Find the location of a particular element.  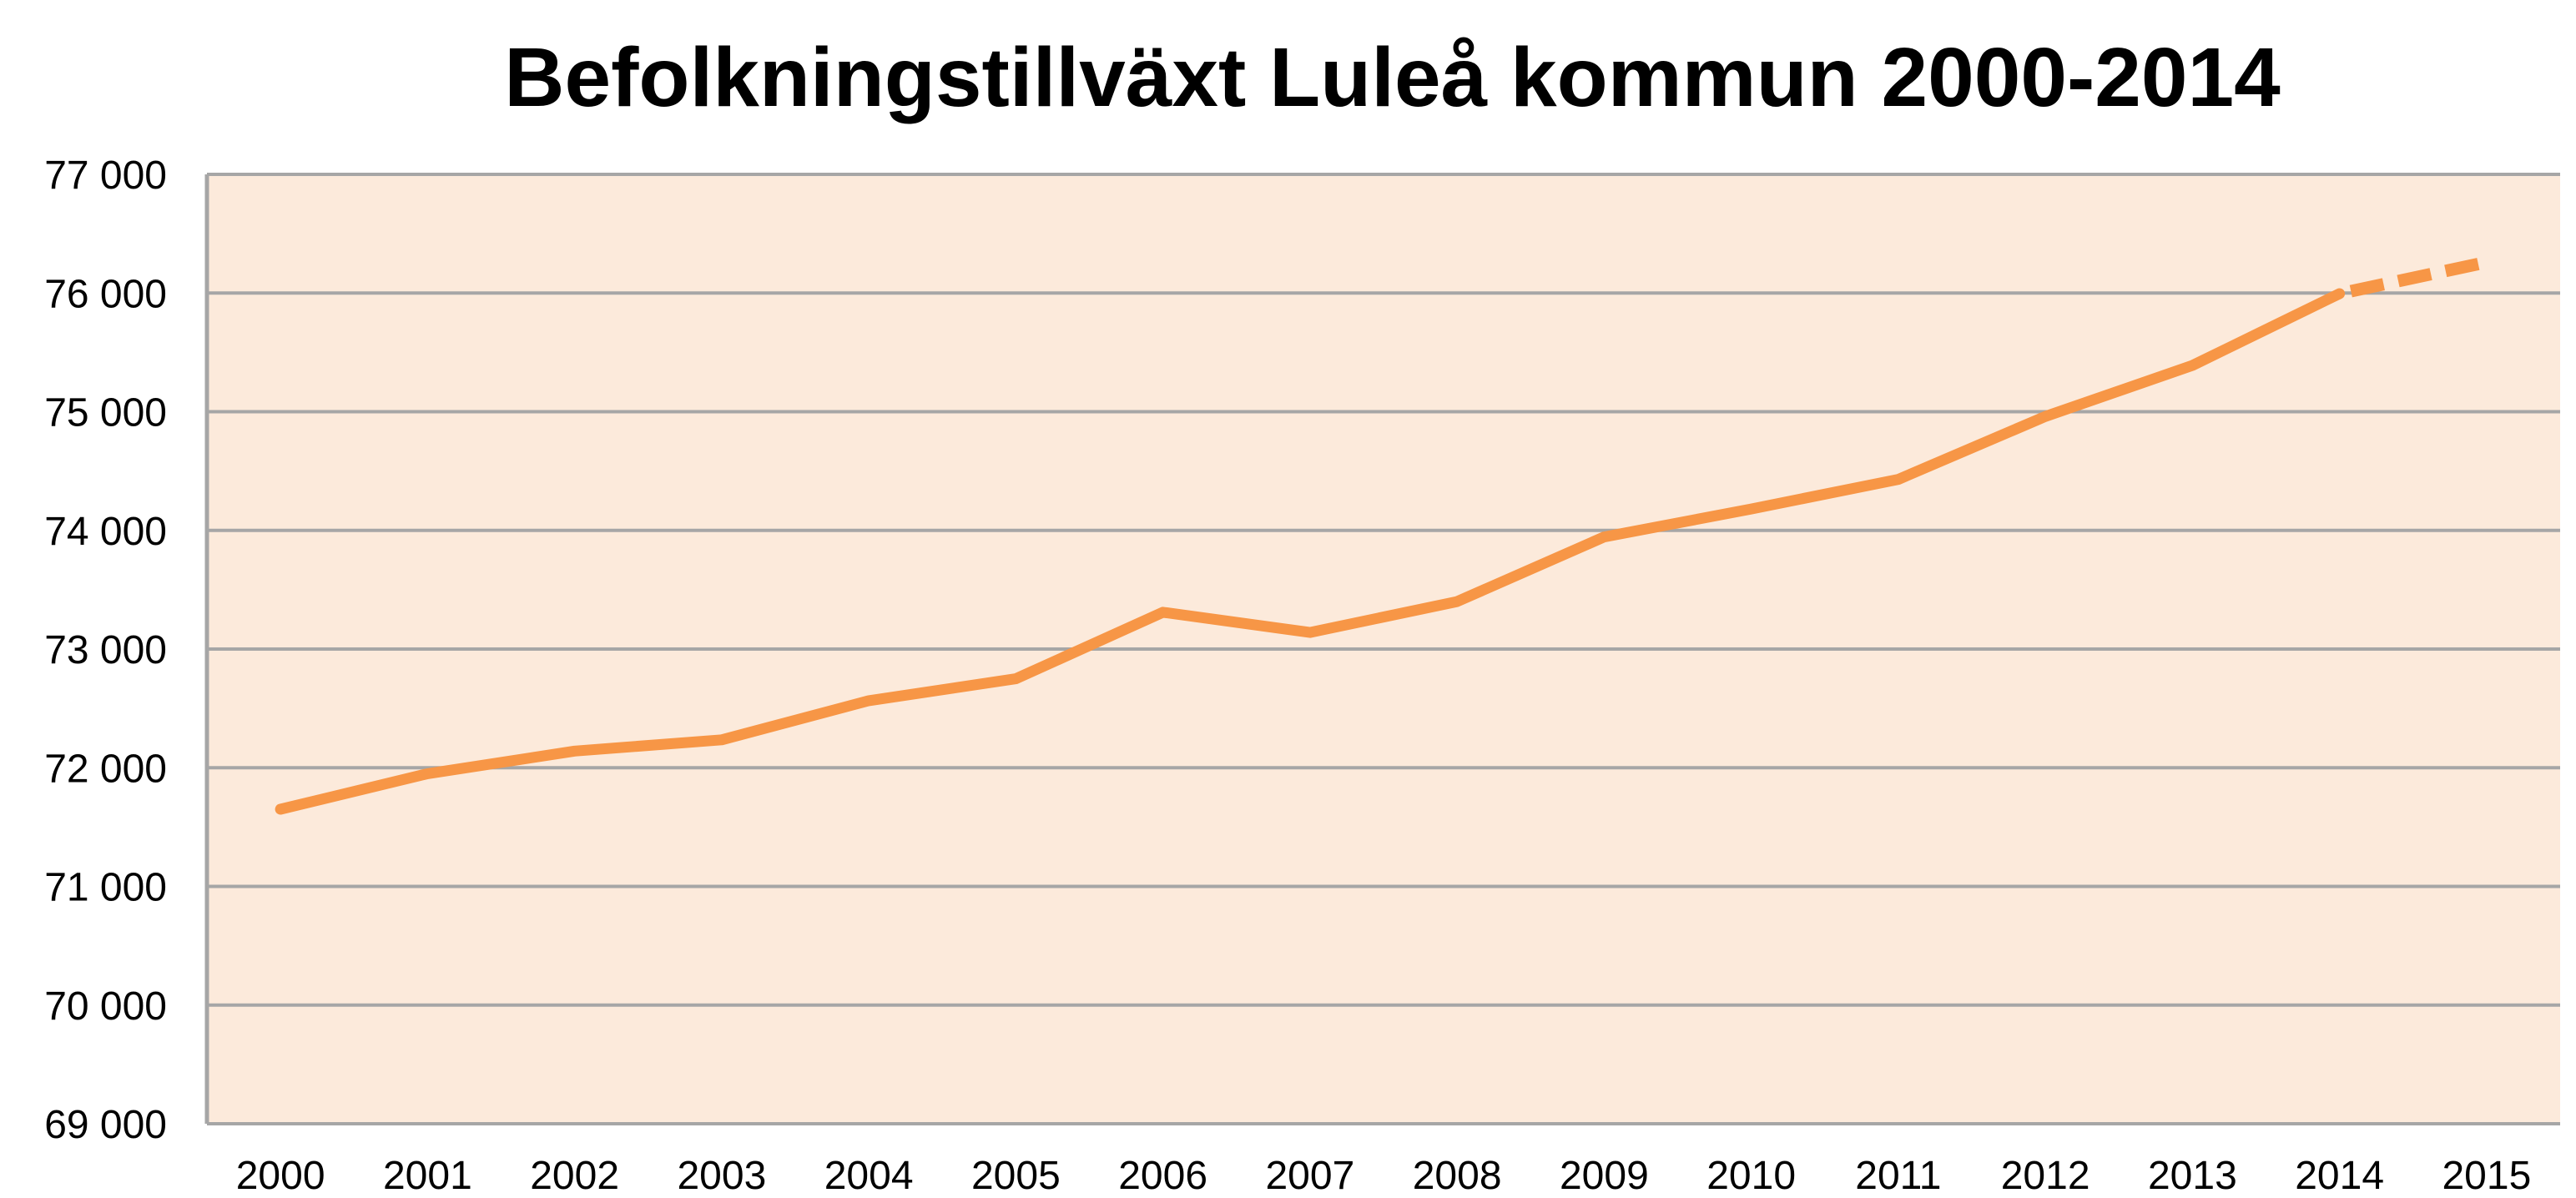

y-tick-label: 72 000 is located at coordinates (105, 769).